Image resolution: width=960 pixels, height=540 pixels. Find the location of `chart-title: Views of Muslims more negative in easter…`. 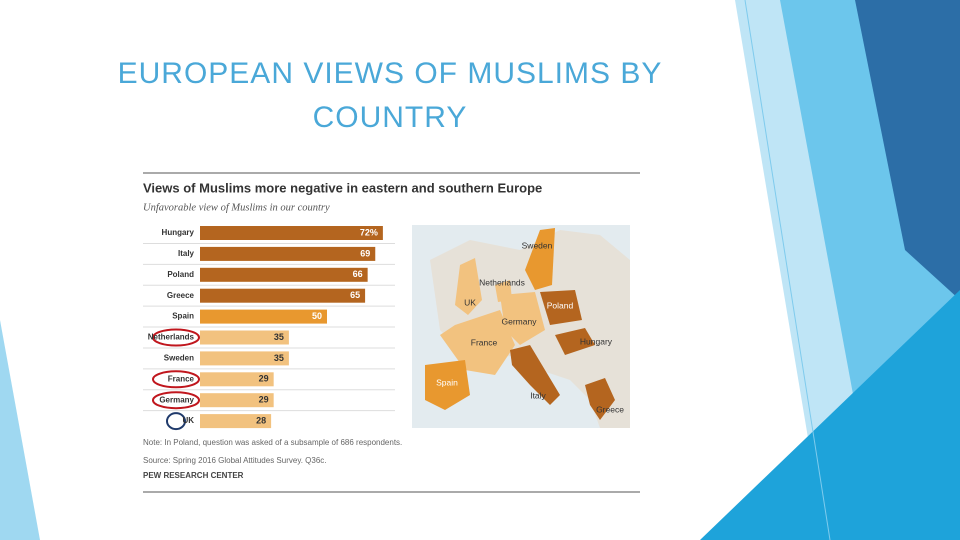

chart-title: Views of Muslims more negative in easter… is located at coordinates (342, 187).